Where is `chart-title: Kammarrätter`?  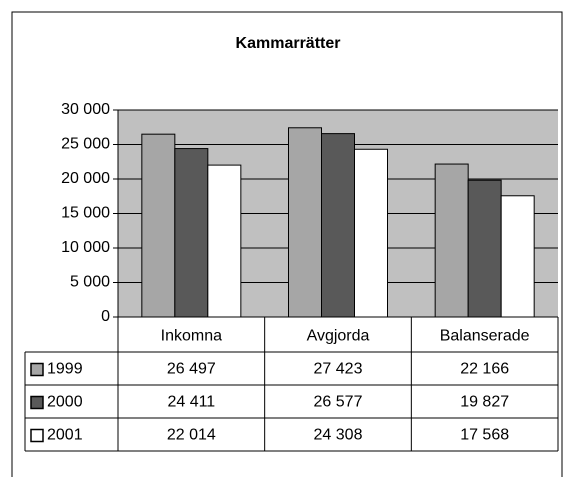
chart-title: Kammarrätter is located at coordinates (288, 43).